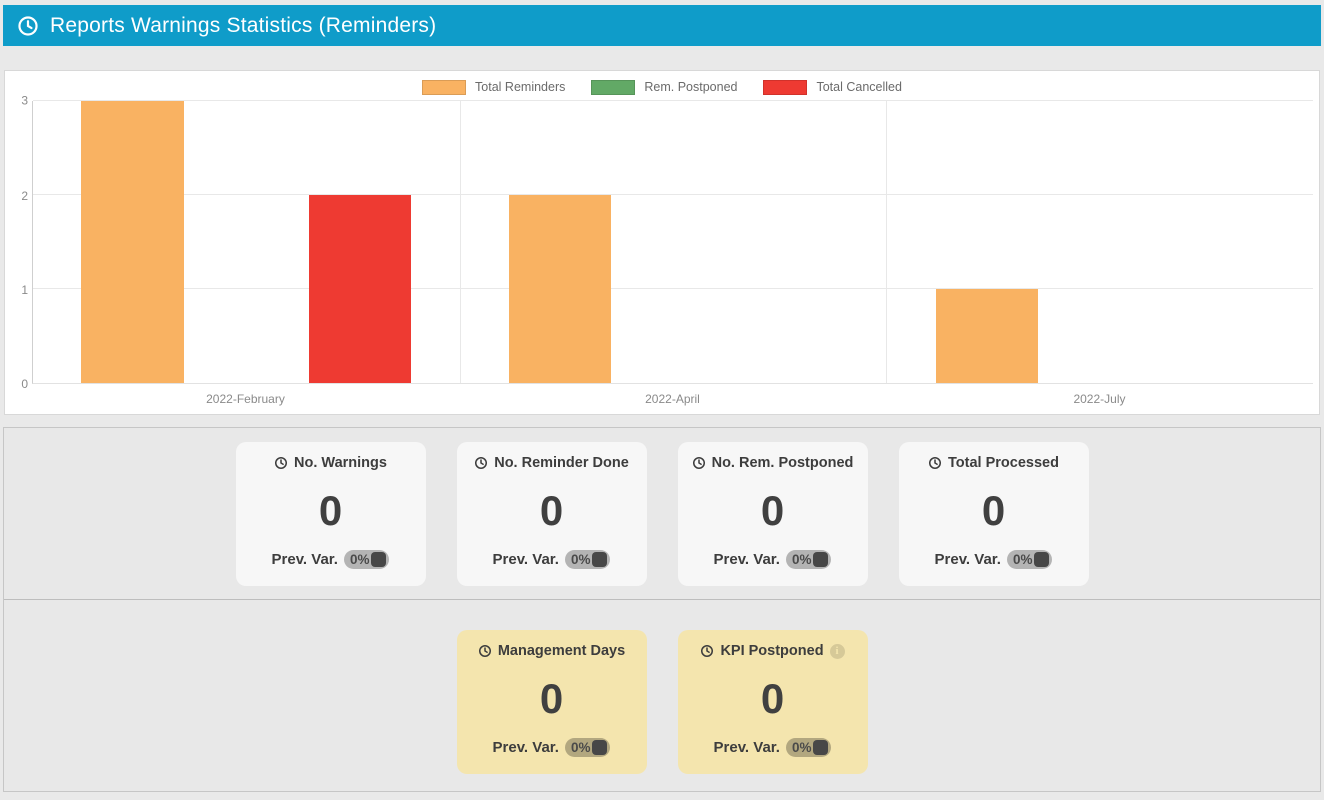 The image size is (1324, 800). I want to click on legend-item-rem-postponed: Rem. Postponed, so click(664, 87).